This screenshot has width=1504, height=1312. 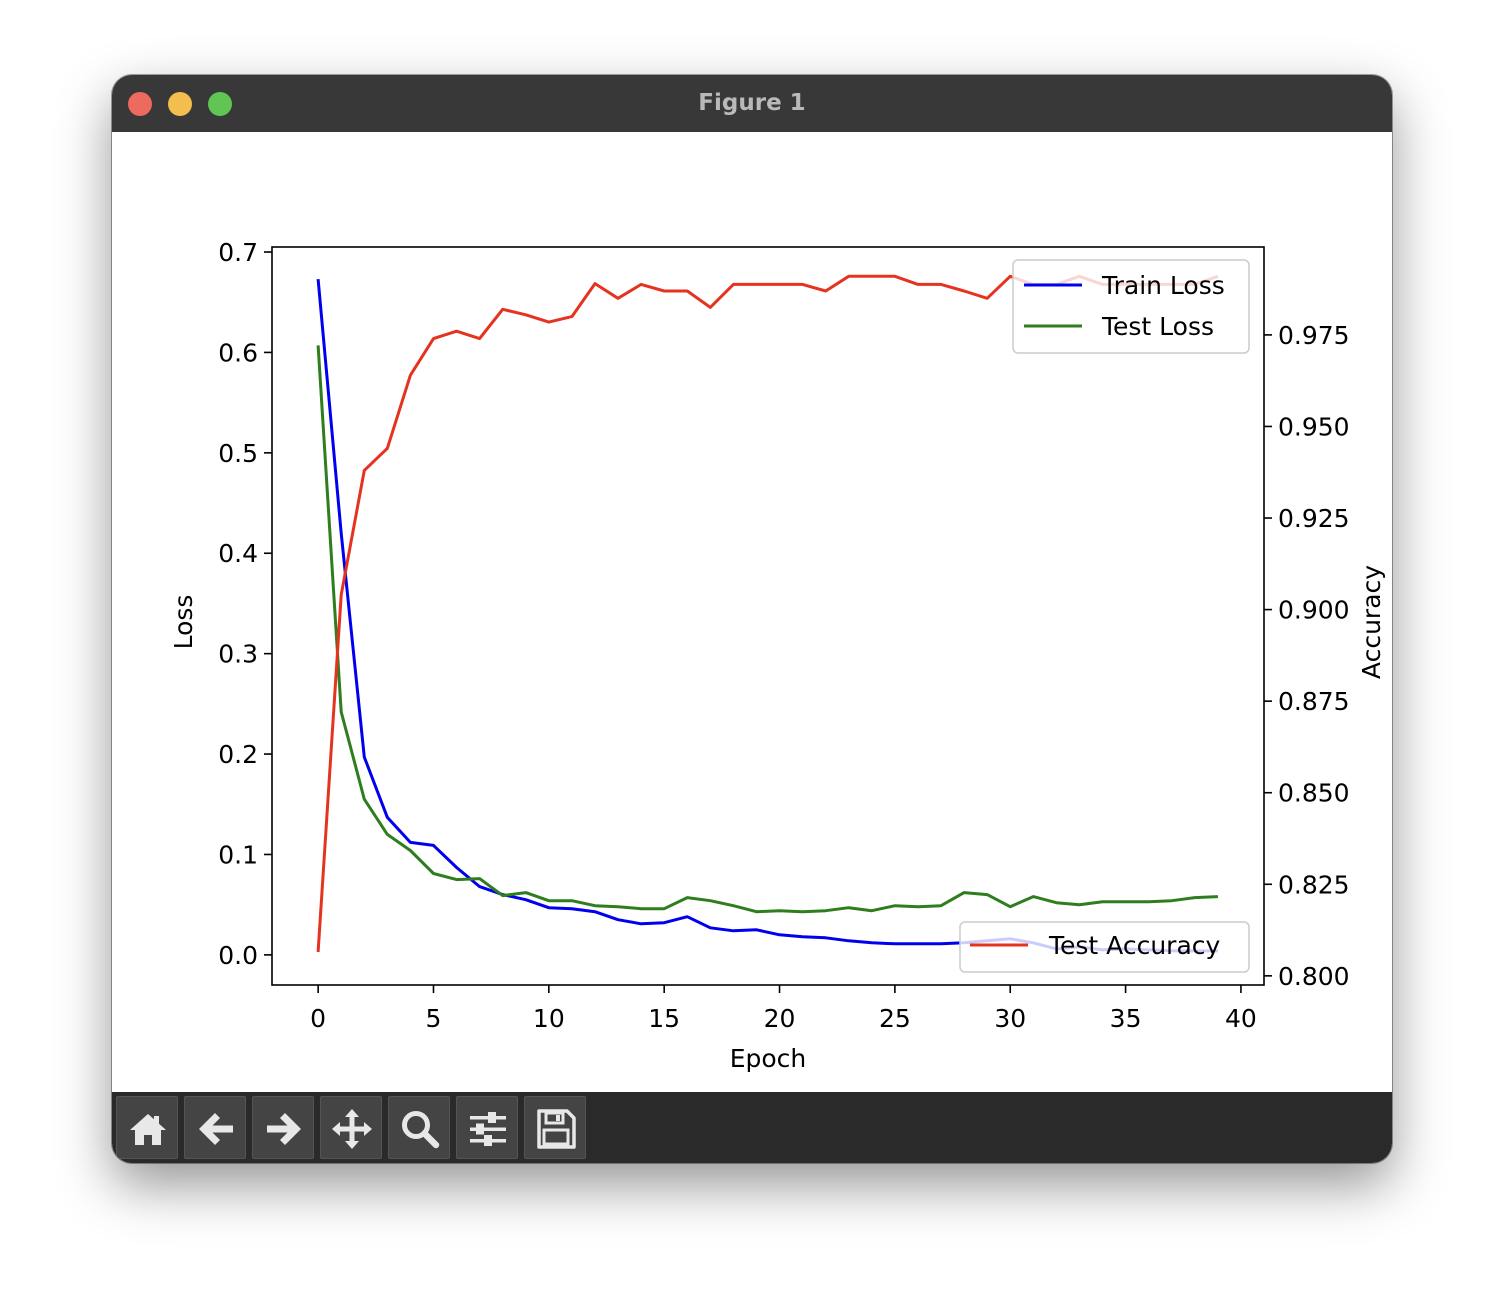 What do you see at coordinates (238, 453) in the screenshot?
I see `y-tick-label: 0.5` at bounding box center [238, 453].